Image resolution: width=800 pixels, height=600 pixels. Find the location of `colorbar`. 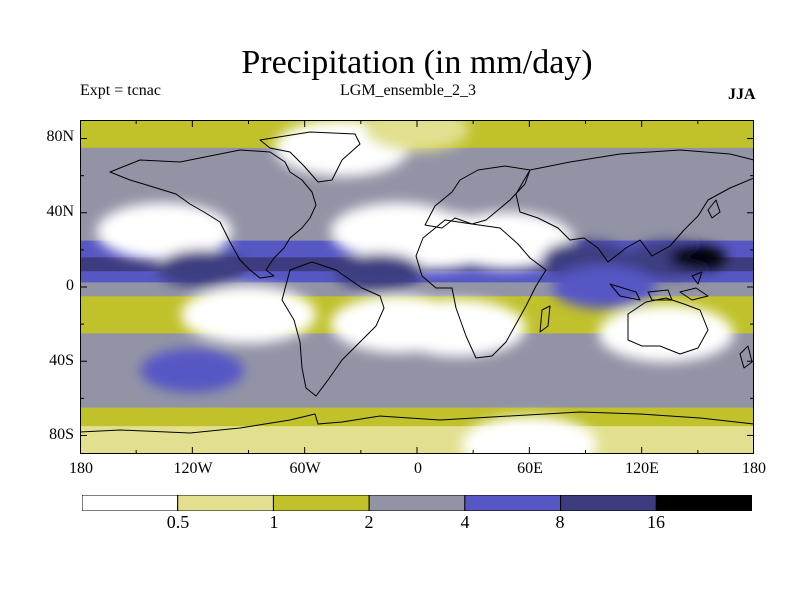

colorbar is located at coordinates (417, 503).